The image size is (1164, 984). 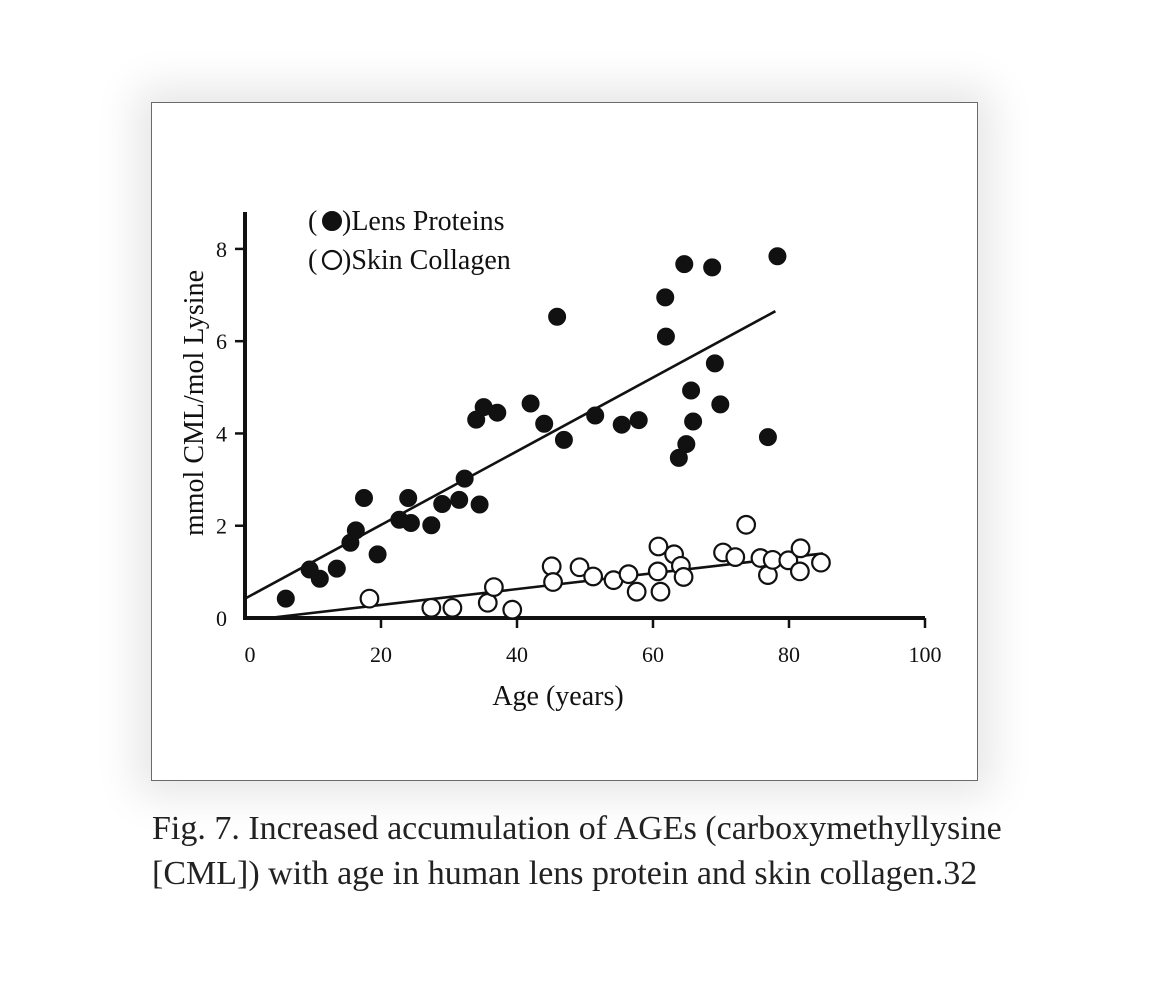 What do you see at coordinates (557, 696) in the screenshot?
I see `x-axis-label: Age (years)` at bounding box center [557, 696].